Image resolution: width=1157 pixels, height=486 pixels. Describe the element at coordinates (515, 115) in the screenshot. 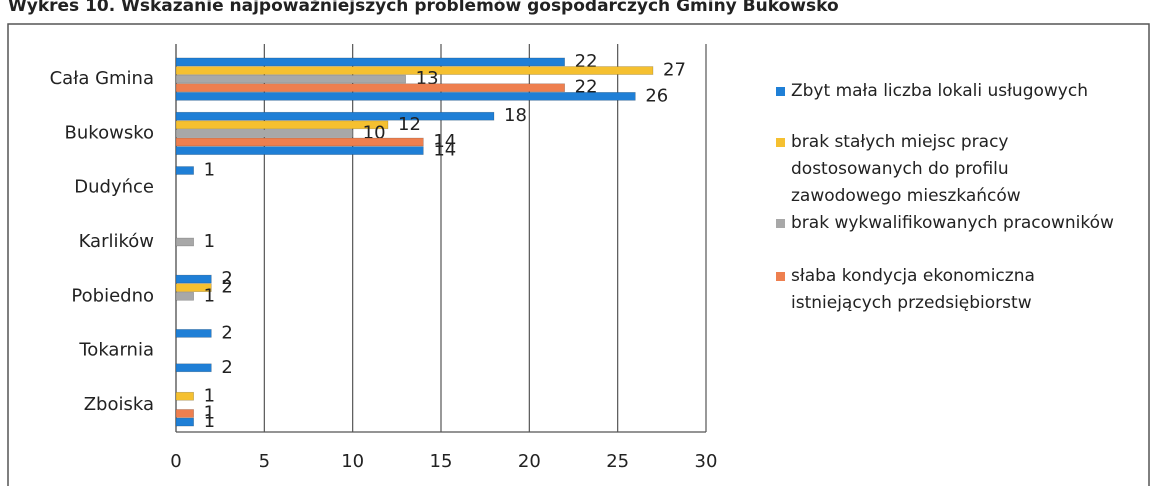

I see `data-label: 18` at that location.